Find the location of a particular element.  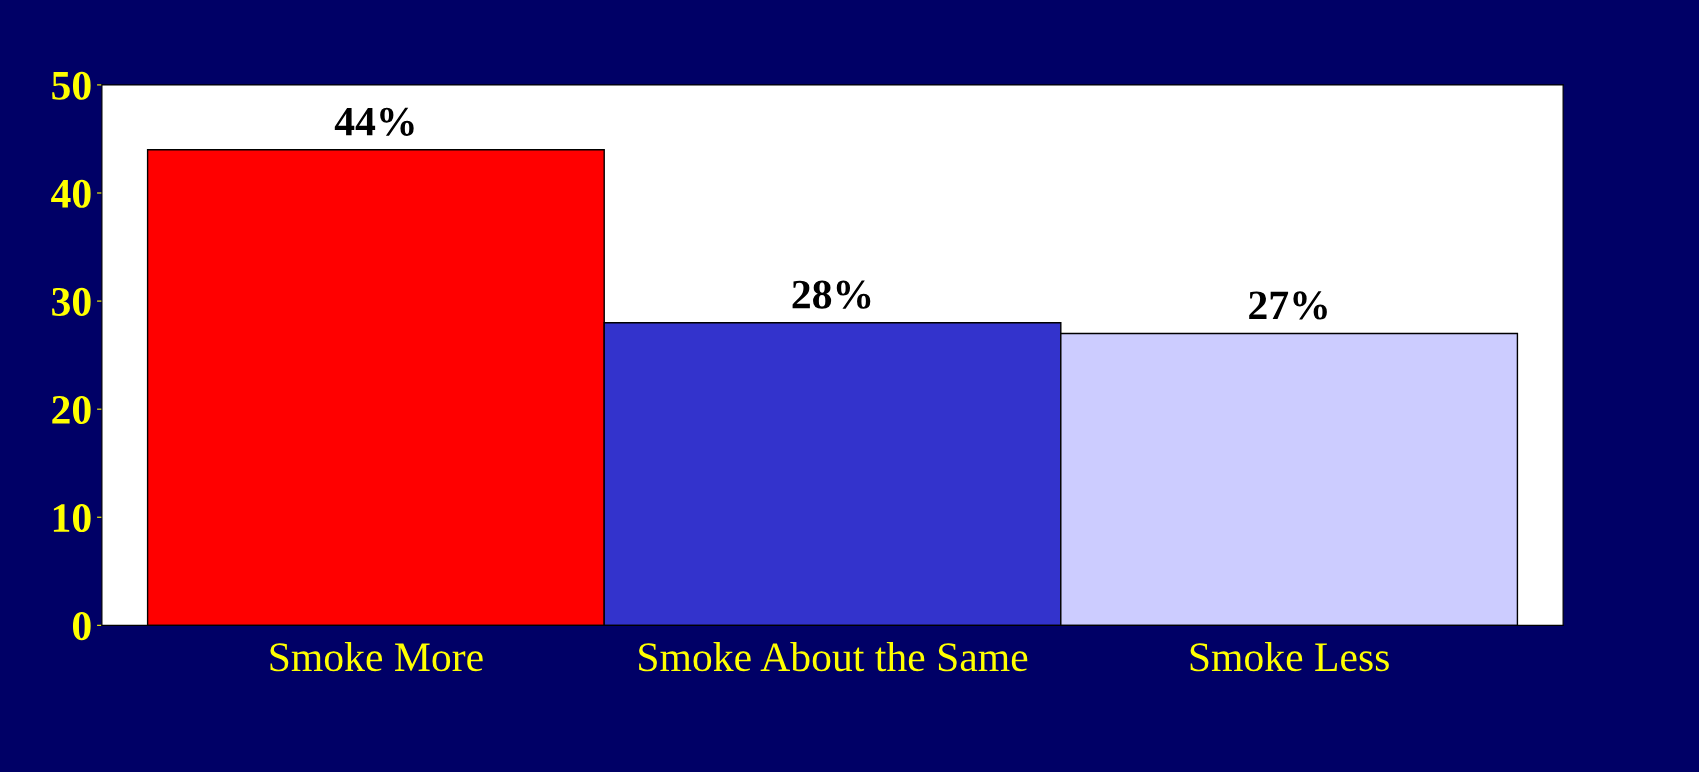

y-tick-label: 40 is located at coordinates (71, 193).